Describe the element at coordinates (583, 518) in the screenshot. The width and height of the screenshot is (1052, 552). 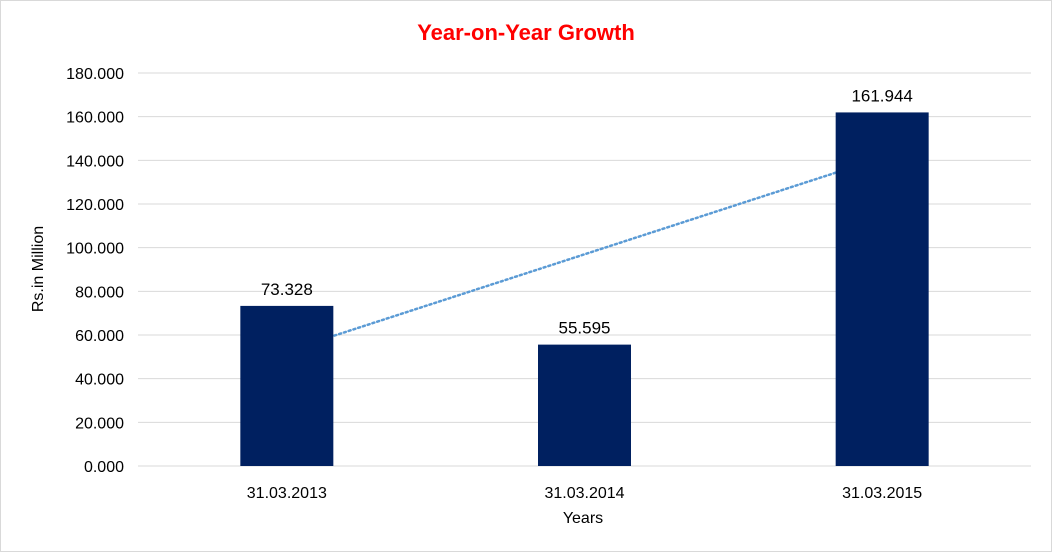
I see `x-axis-title: Years` at that location.